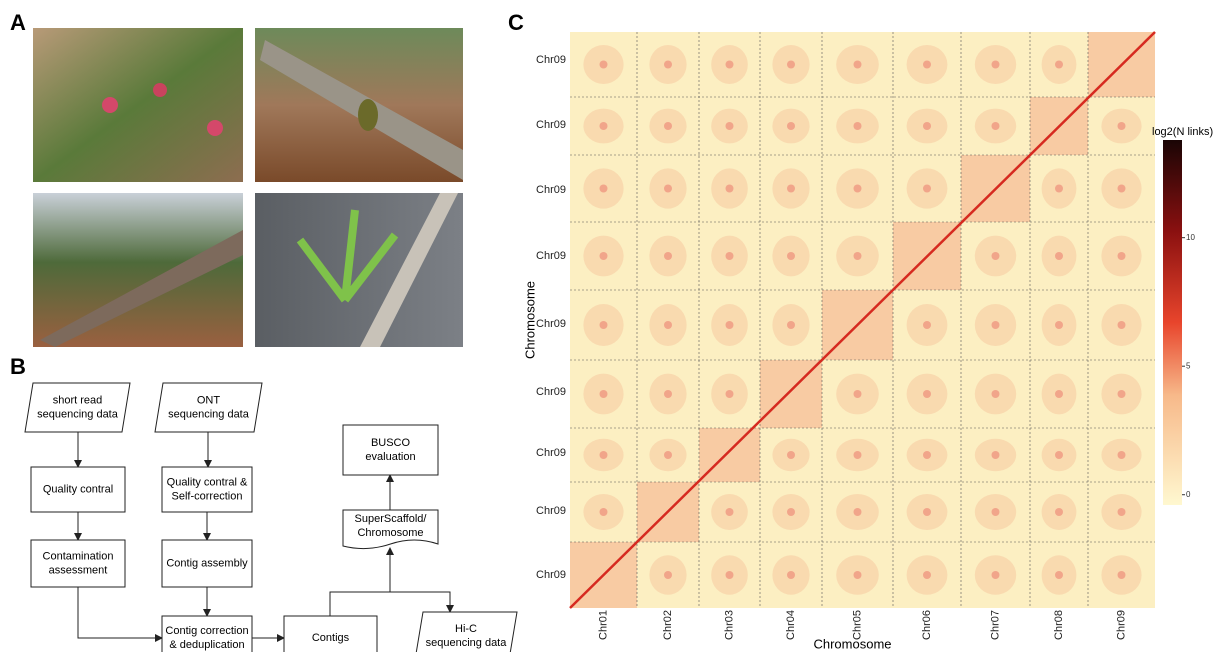 Image resolution: width=1223 pixels, height=652 pixels. Describe the element at coordinates (207, 482) in the screenshot. I see `node-label: Quality contral &` at that location.